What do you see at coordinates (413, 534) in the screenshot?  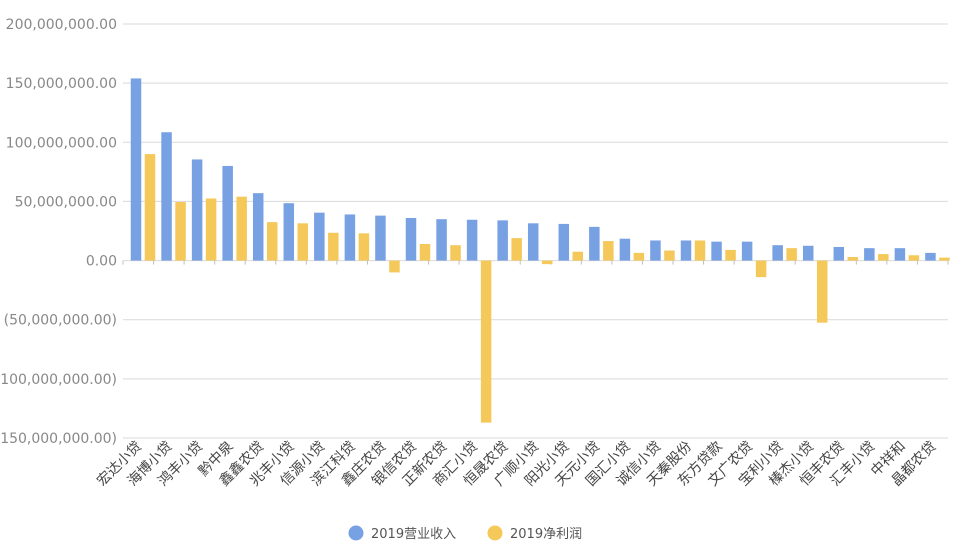 I see `legend-label: 2019营业收入` at bounding box center [413, 534].